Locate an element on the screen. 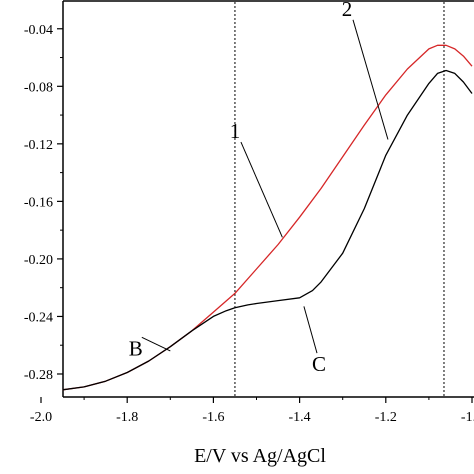 This screenshot has width=474, height=474. x-tick-label: -2.0 is located at coordinates (41, 417).